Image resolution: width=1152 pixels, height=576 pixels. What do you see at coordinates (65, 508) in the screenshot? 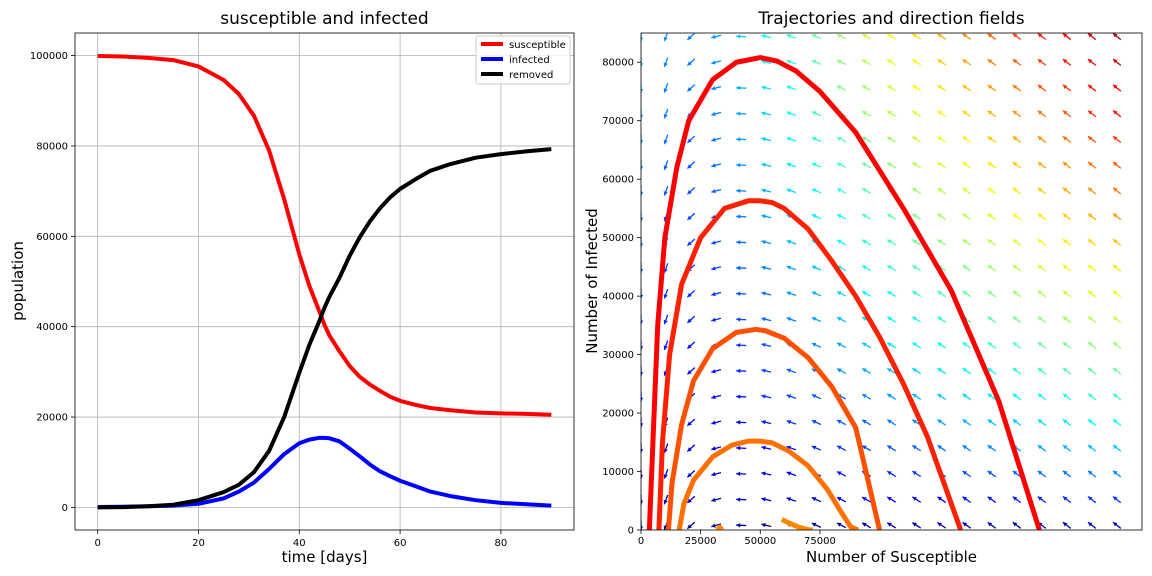
I see `left-y-tick-label: 0` at bounding box center [65, 508].